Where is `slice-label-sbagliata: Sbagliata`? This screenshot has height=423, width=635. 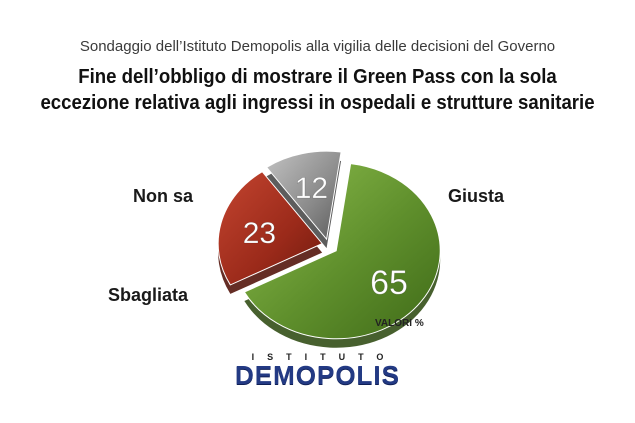 slice-label-sbagliata: Sbagliata is located at coordinates (148, 295).